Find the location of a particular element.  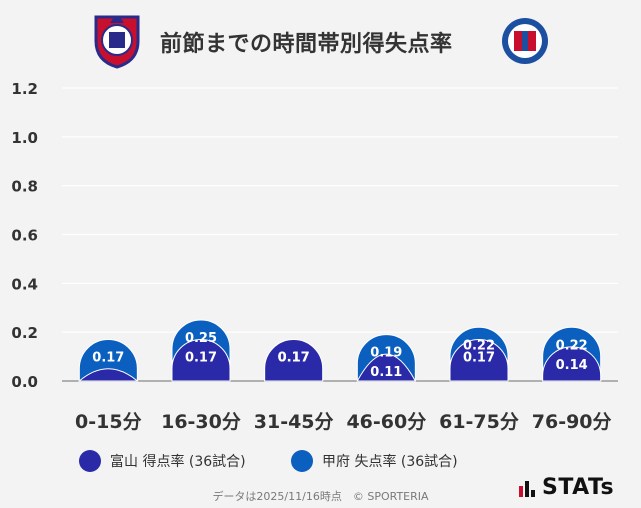

y-tick-label: 0.6 is located at coordinates (24, 236).